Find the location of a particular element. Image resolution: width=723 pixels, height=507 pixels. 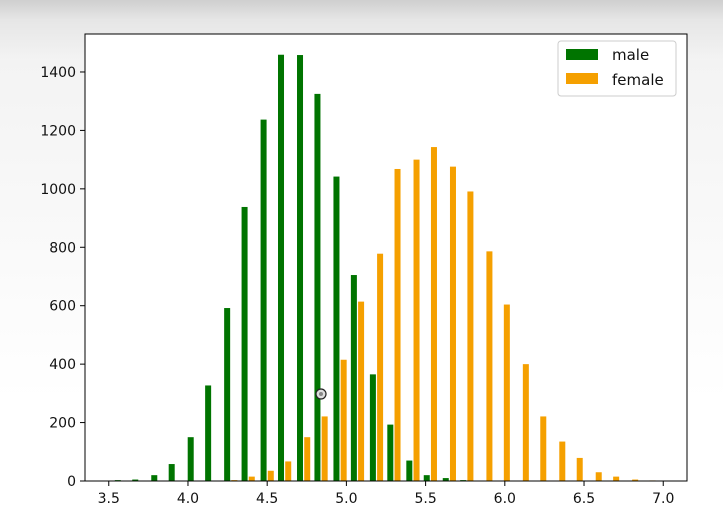

x-tick-label: 6.5 is located at coordinates (584, 499).